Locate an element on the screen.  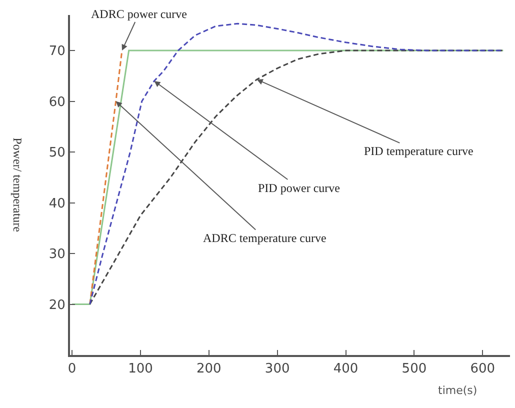
annotation: PID power curve is located at coordinates (299, 188).